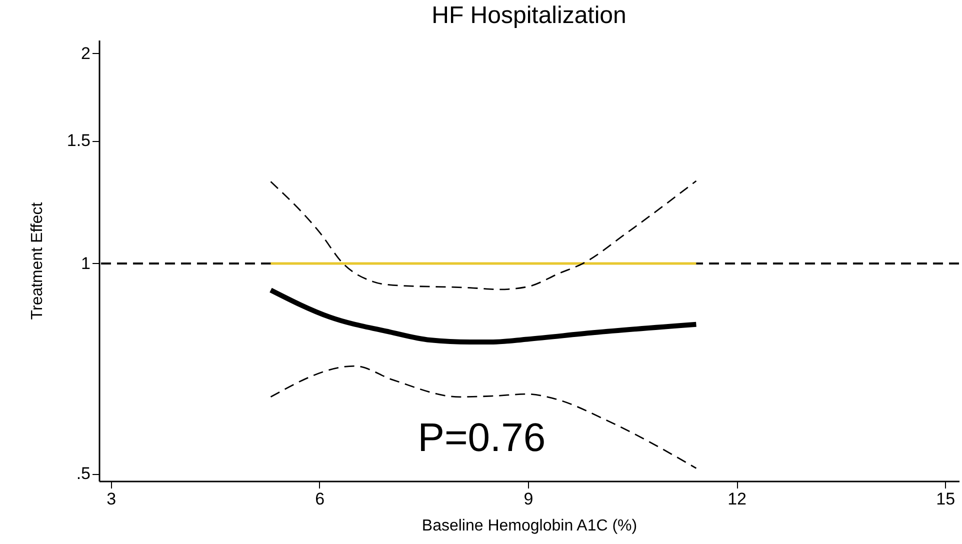 Image resolution: width=962 pixels, height=544 pixels. Describe the element at coordinates (946, 499) in the screenshot. I see `x-tick-label: 15` at that location.